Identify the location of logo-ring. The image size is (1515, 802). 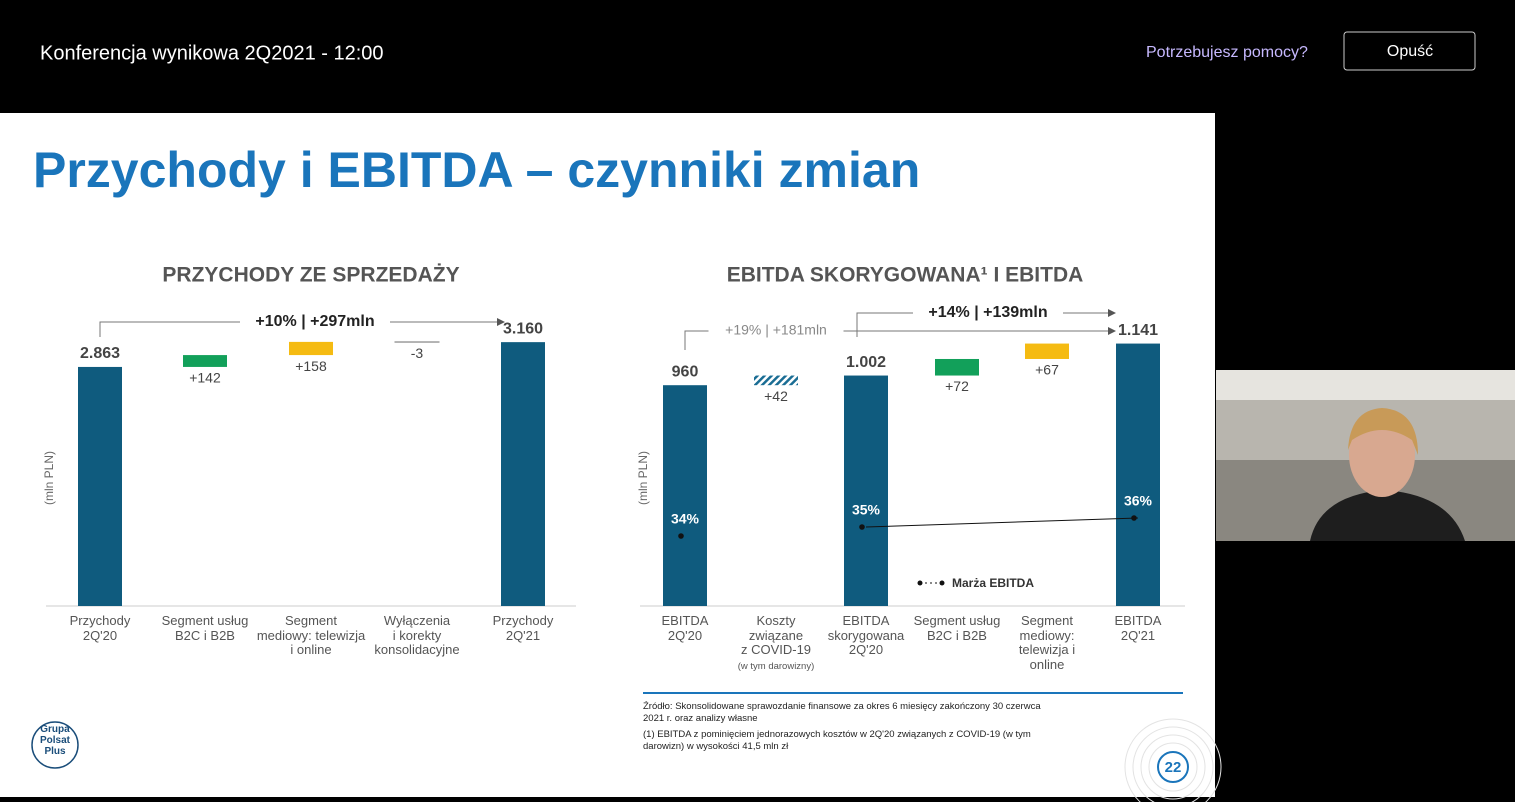
(55, 745).